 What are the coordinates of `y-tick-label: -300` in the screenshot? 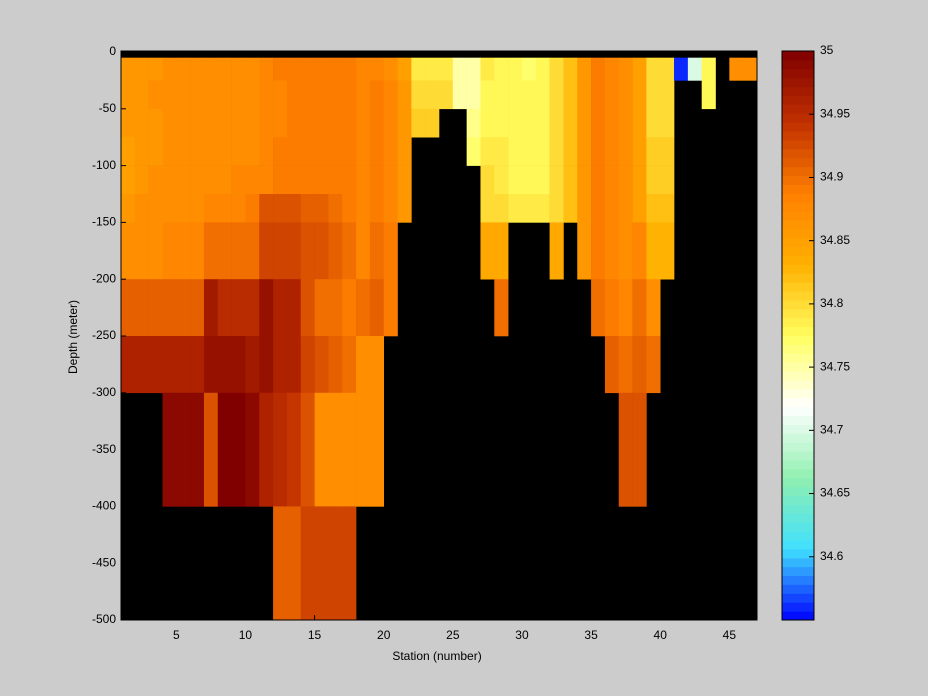 It's located at (104, 392).